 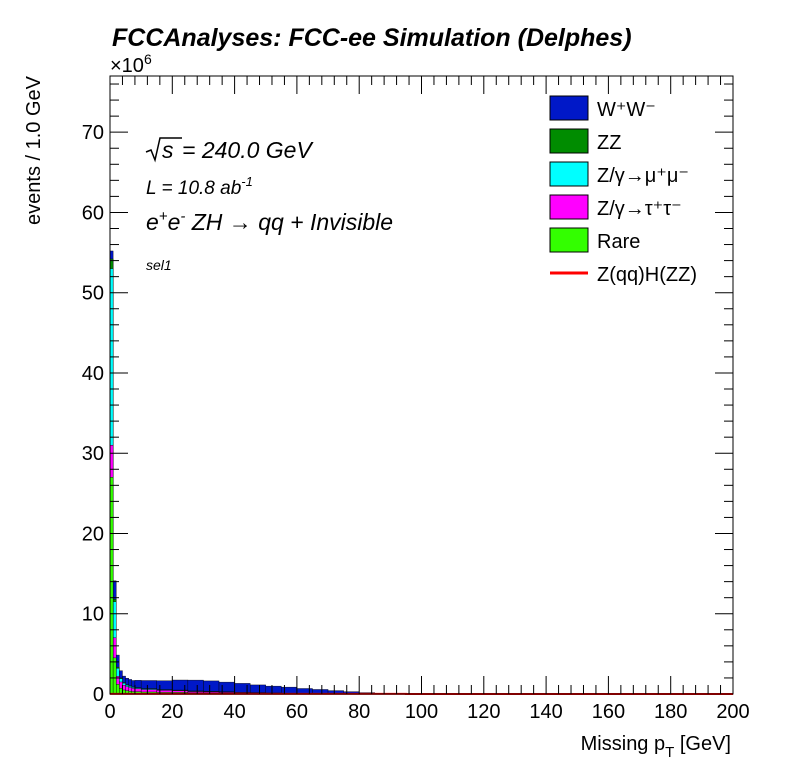 What do you see at coordinates (168, 150) in the screenshot?
I see `svg-text: s` at bounding box center [168, 150].